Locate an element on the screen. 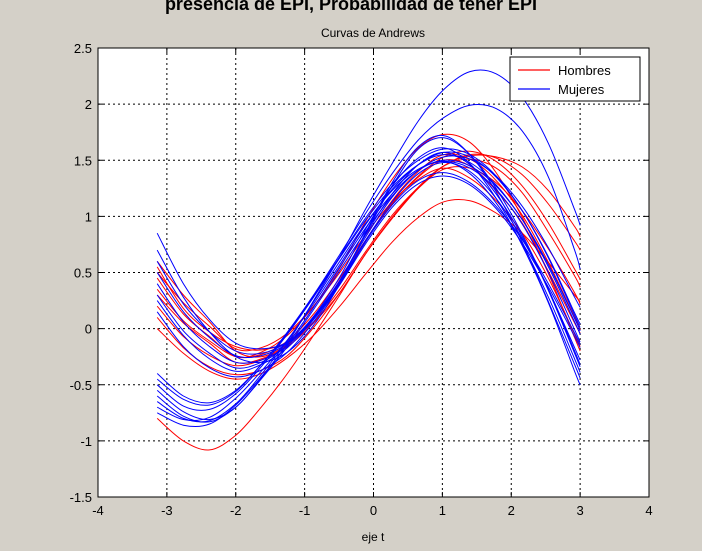 Image resolution: width=702 pixels, height=551 pixels. y-tick-label: 1 is located at coordinates (88, 216).